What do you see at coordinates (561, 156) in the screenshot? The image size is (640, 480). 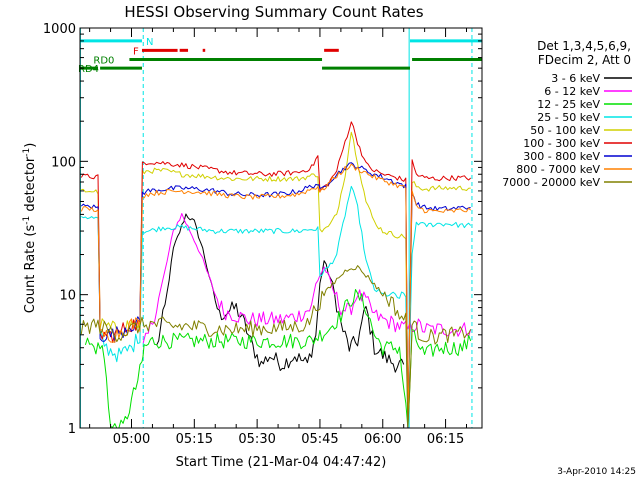 I see `legend-entry-label-6: 300 - 800 keV` at bounding box center [561, 156].